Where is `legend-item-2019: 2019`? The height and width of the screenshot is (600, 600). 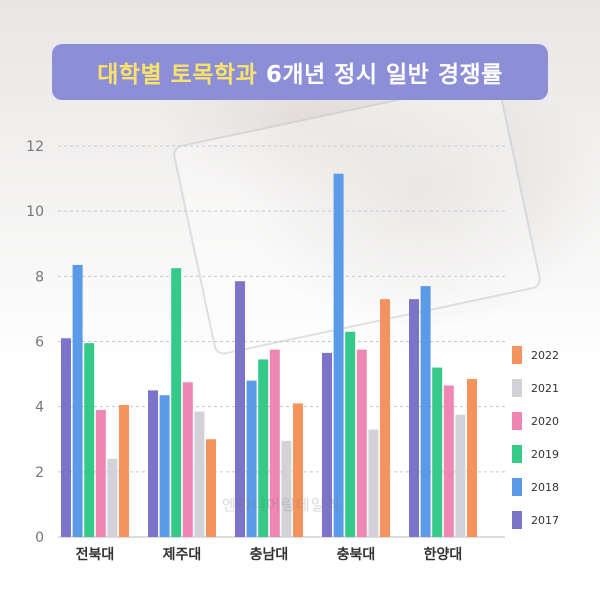 legend-item-2019: 2019 is located at coordinates (535, 454).